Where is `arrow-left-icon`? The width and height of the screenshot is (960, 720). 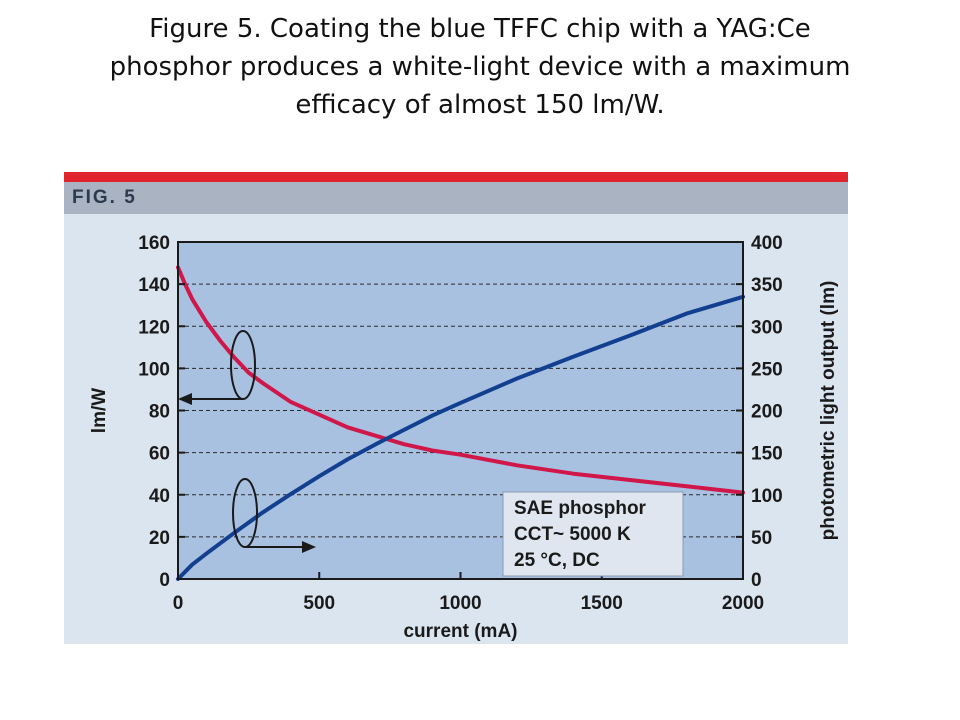
arrow-left-icon is located at coordinates (185, 399).